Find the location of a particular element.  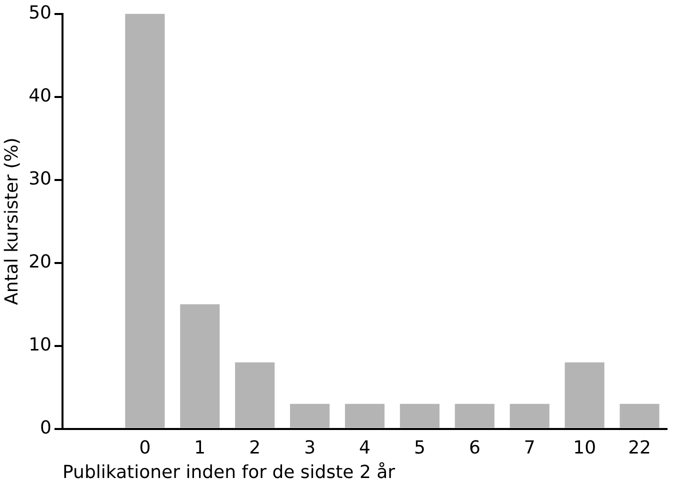

x-tick-label: 2 is located at coordinates (255, 447).